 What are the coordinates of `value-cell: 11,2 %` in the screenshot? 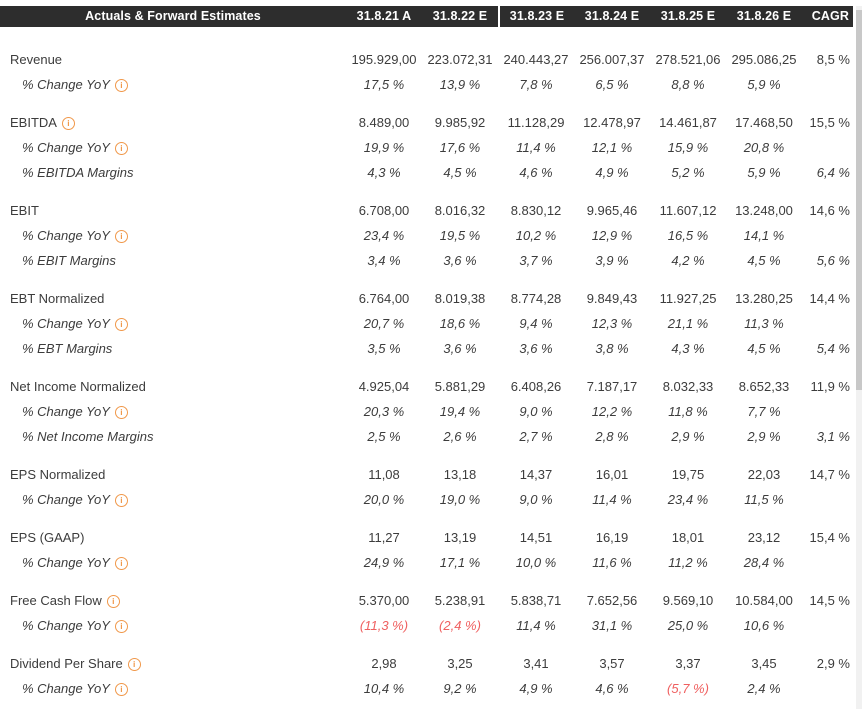 It's located at (688, 562).